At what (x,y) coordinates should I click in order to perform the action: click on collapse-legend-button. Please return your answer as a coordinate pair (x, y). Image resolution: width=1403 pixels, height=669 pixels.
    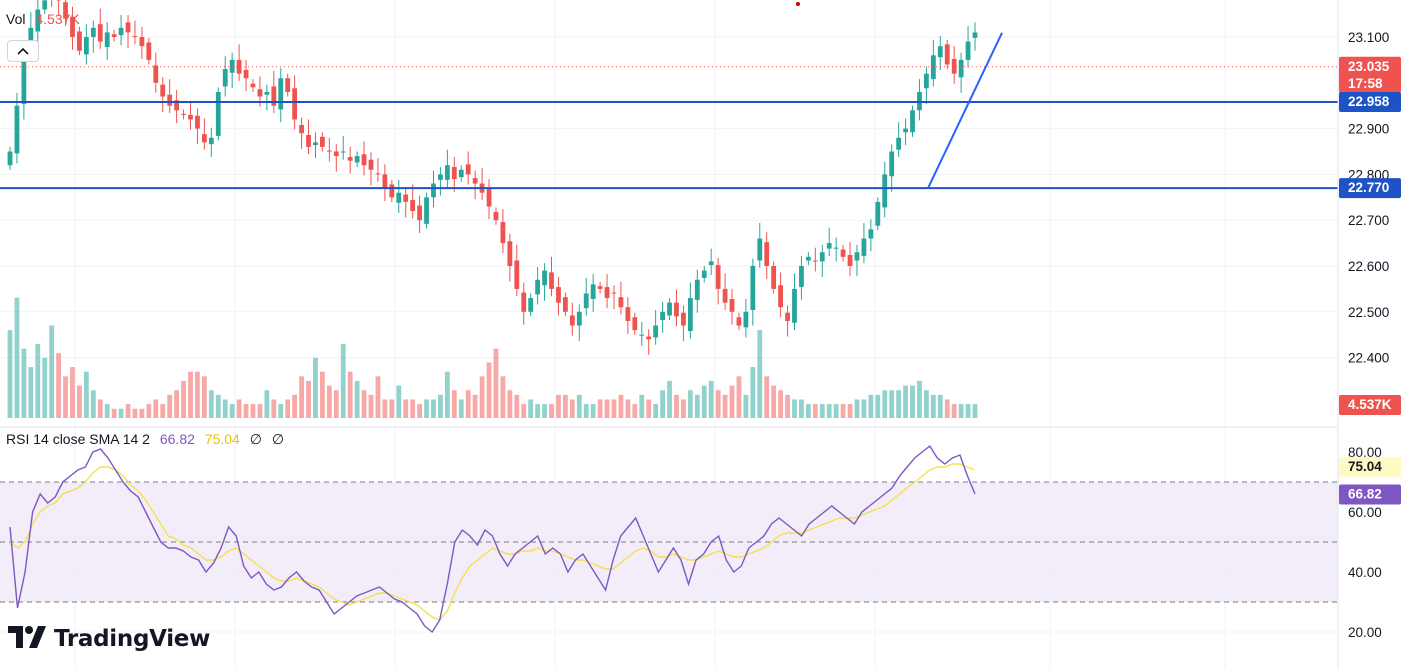
    Looking at the image, I should click on (23, 51).